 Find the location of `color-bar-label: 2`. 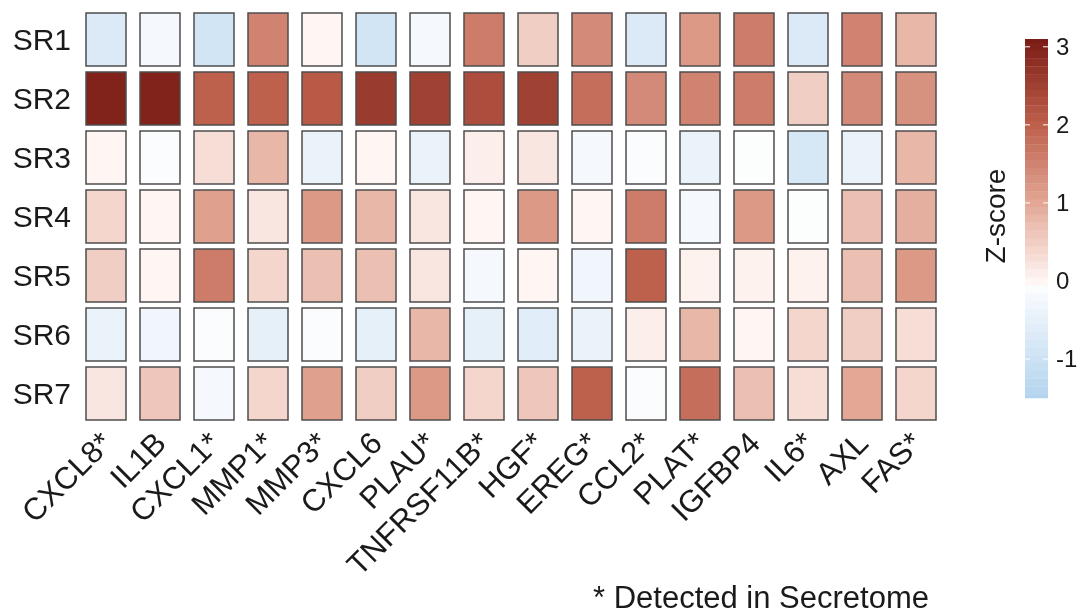

color-bar-label: 2 is located at coordinates (1063, 125).